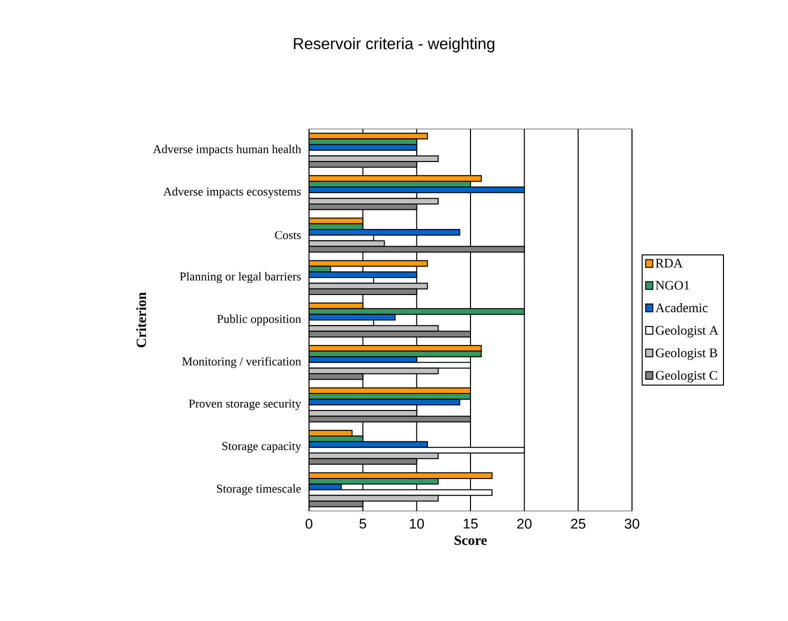 This screenshot has height=621, width=788. What do you see at coordinates (245, 405) in the screenshot?
I see `y-tick-label: Proven storage security` at bounding box center [245, 405].